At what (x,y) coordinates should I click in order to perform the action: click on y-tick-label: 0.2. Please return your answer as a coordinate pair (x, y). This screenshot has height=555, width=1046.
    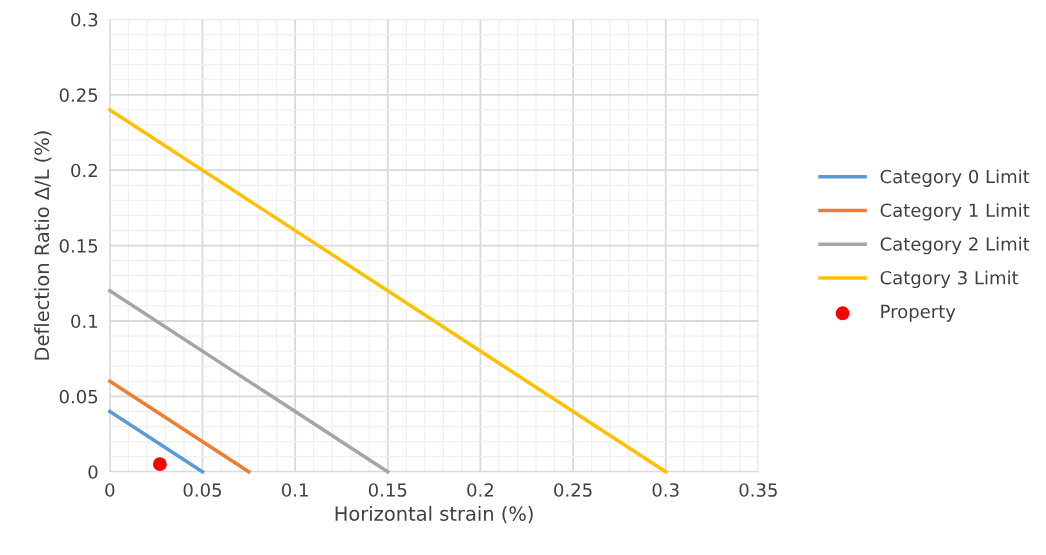
    Looking at the image, I should click on (84, 170).